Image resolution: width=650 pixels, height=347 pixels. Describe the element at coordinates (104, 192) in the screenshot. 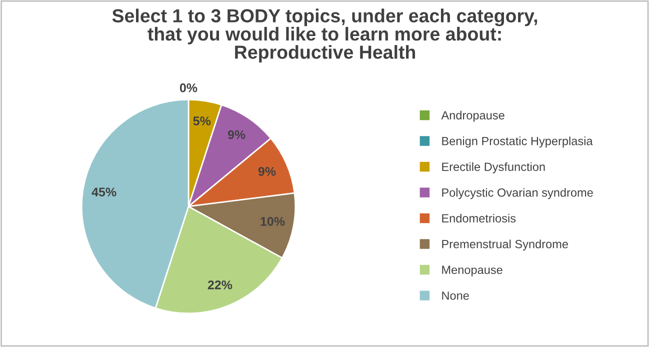

I see `data-label: 45%` at that location.